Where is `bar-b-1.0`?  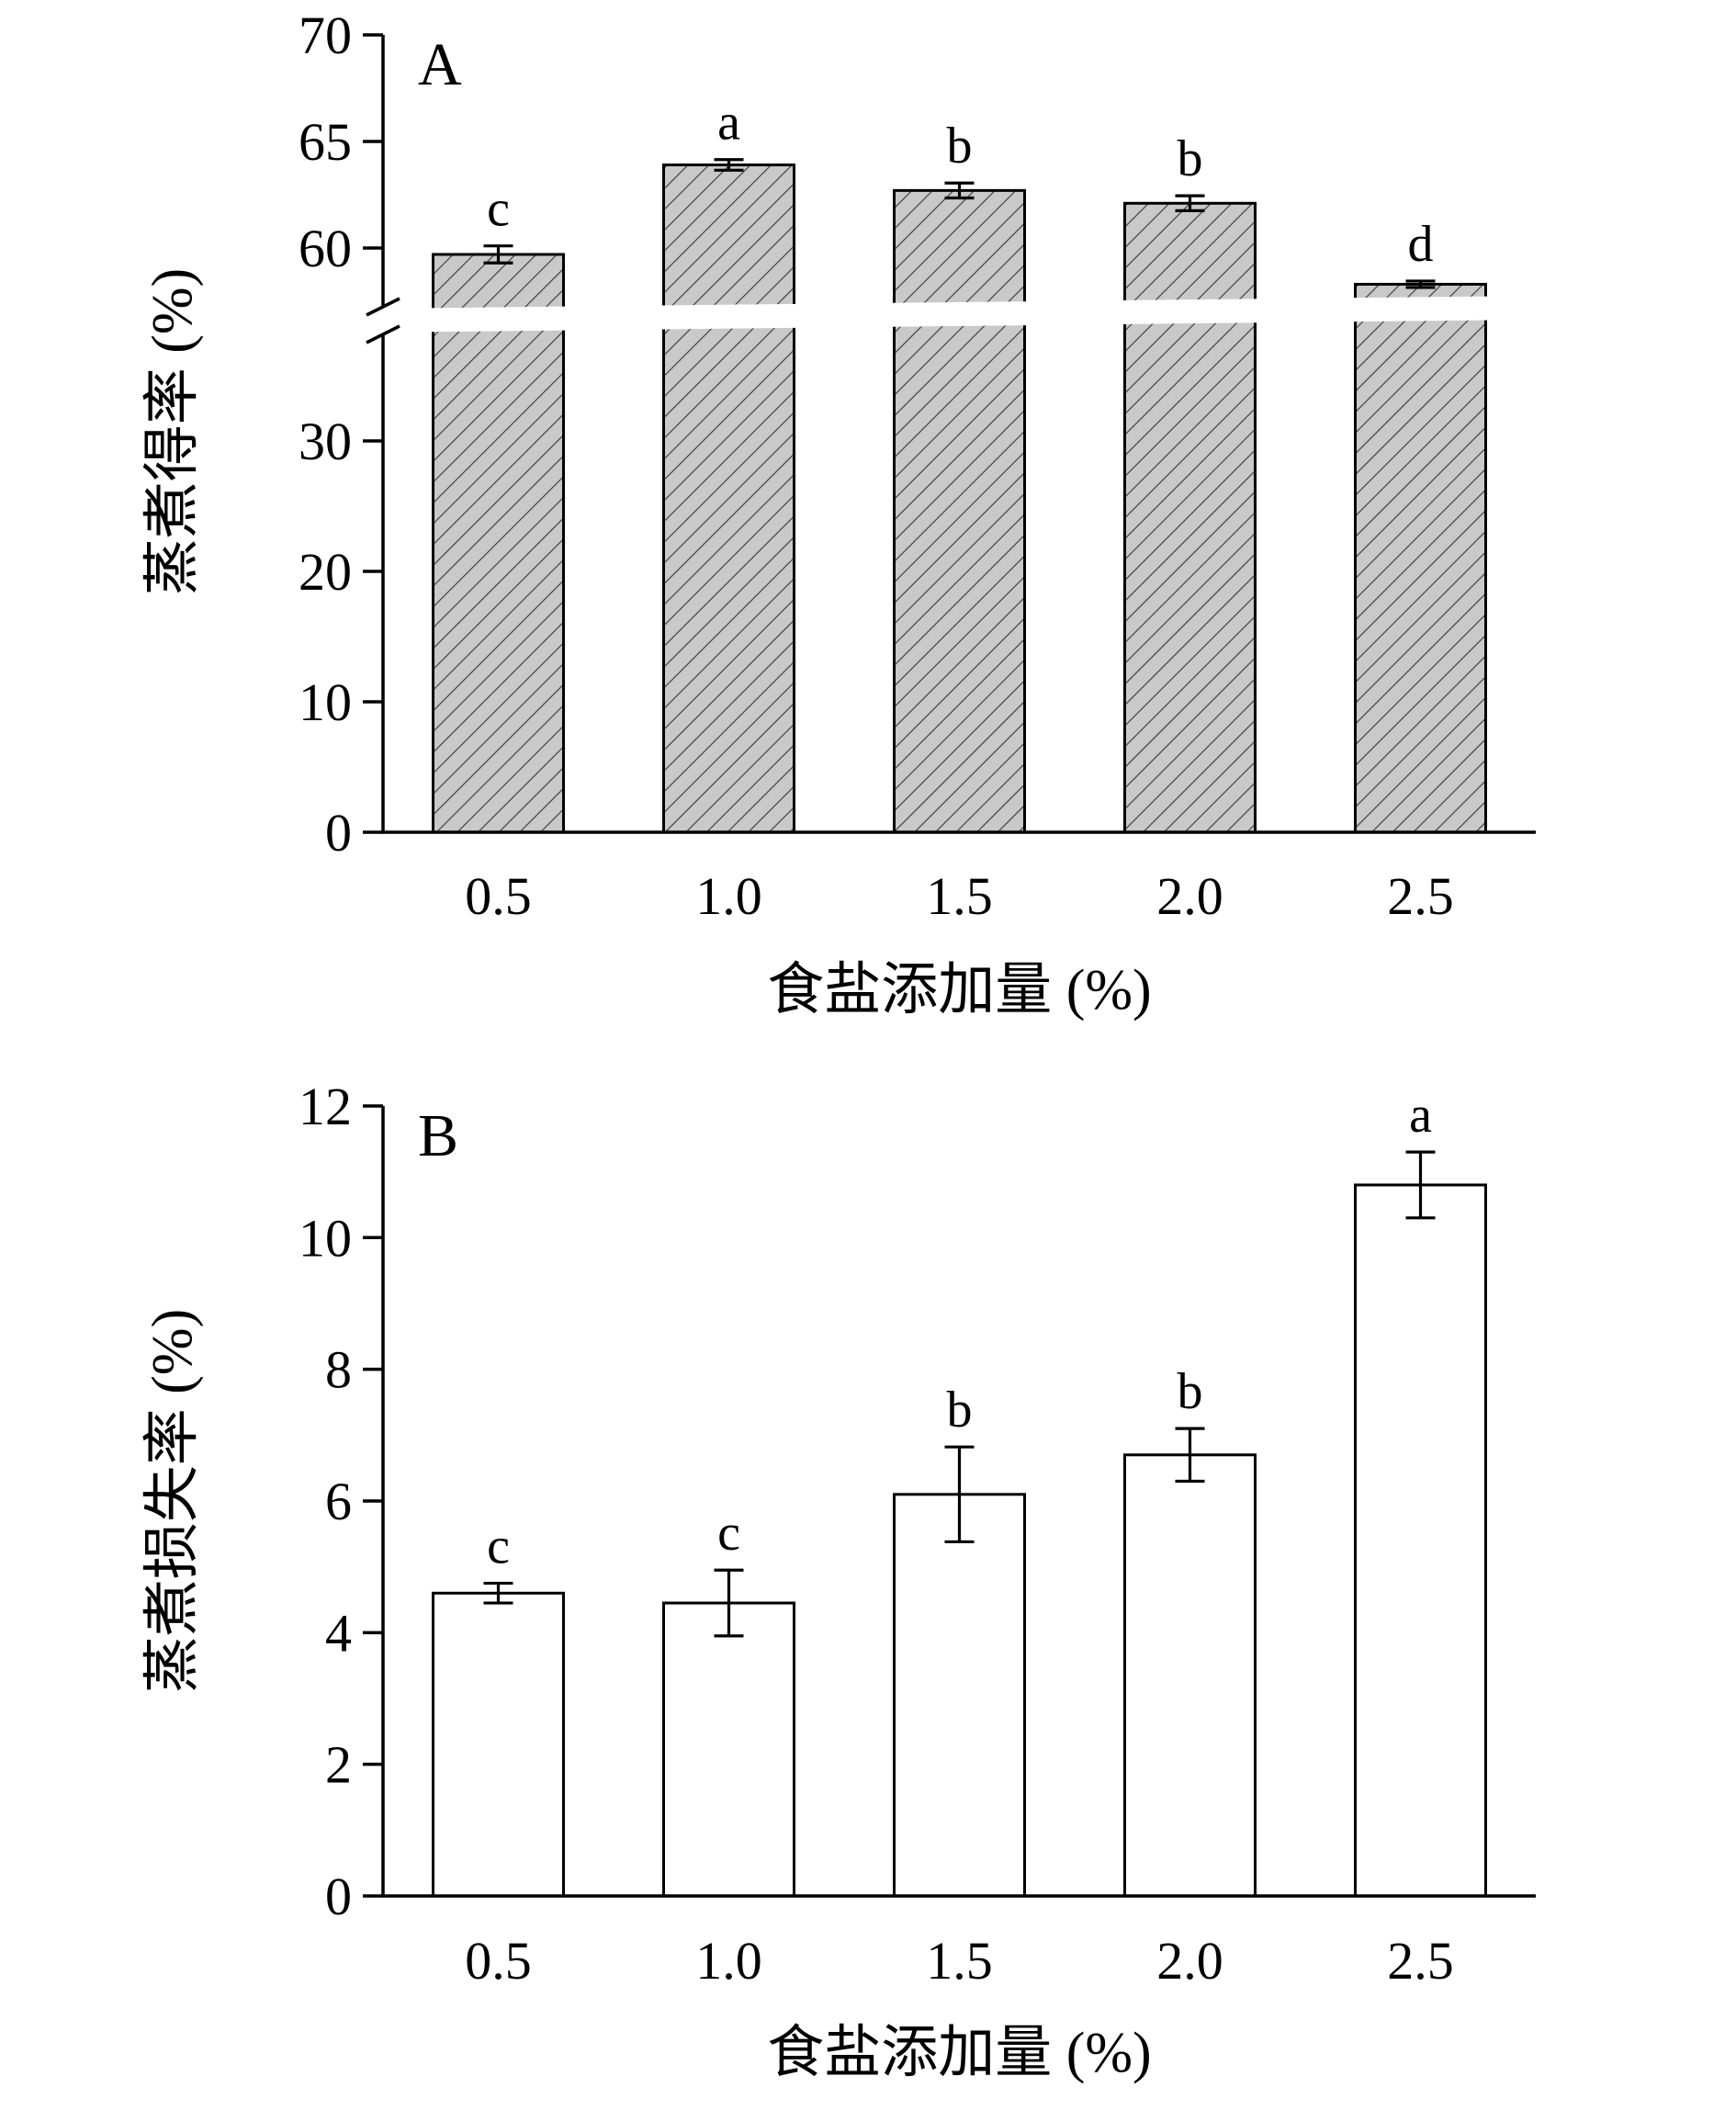
bar-b-1.0 is located at coordinates (728, 1749).